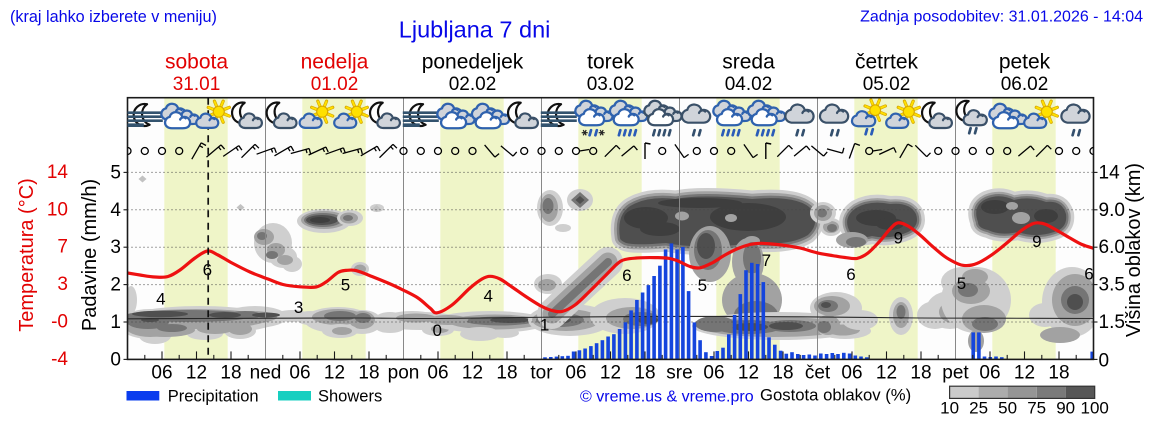 The image size is (1152, 448). What do you see at coordinates (473, 62) in the screenshot?
I see `svg-text: ponedeljek` at bounding box center [473, 62].